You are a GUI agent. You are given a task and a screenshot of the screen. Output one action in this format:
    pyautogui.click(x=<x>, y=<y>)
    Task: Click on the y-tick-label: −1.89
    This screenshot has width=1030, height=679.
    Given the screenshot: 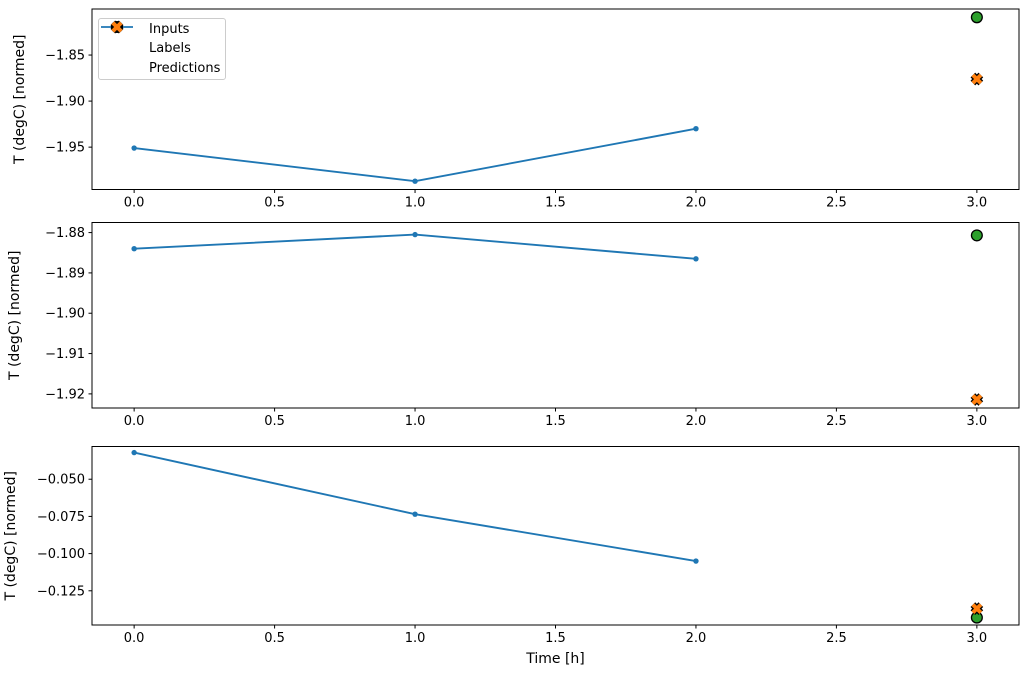 What is the action you would take?
    pyautogui.click(x=65, y=273)
    